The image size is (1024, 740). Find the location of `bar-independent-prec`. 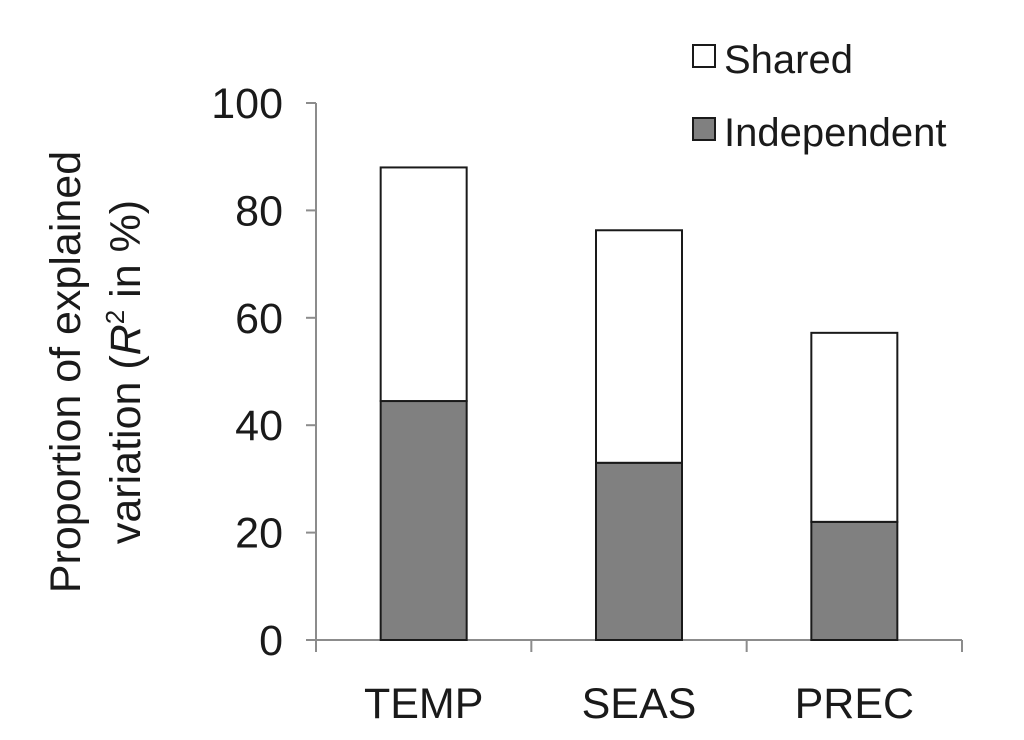

bar-independent-prec is located at coordinates (854, 580).